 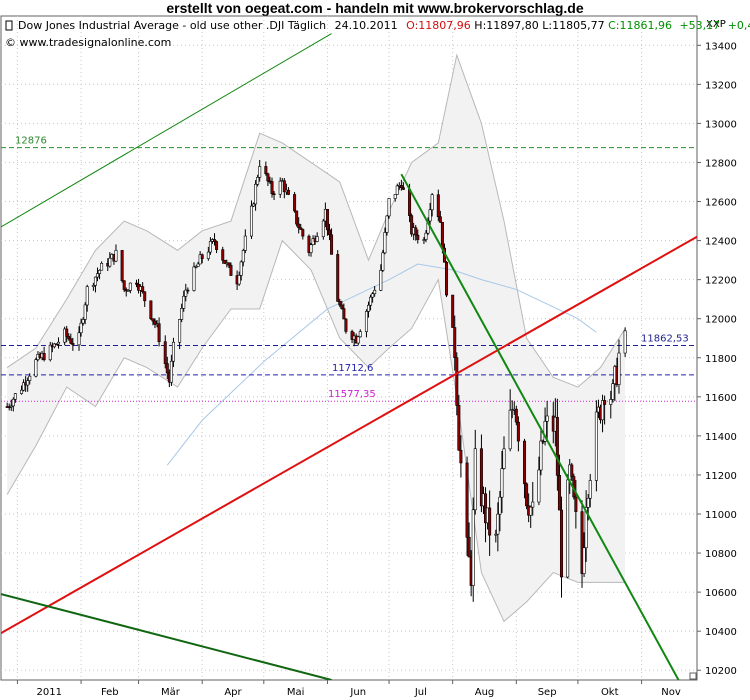 What do you see at coordinates (699, 25) in the screenshot?
I see `info-change: +53,17` at bounding box center [699, 25].